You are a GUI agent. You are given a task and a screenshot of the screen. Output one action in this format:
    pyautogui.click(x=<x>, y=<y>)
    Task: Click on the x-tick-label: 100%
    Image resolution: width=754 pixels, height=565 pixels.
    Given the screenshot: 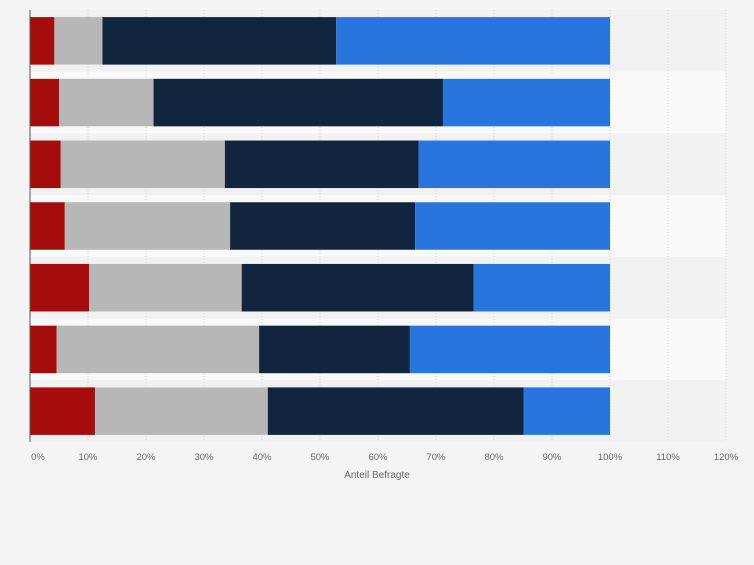 What is the action you would take?
    pyautogui.click(x=610, y=457)
    